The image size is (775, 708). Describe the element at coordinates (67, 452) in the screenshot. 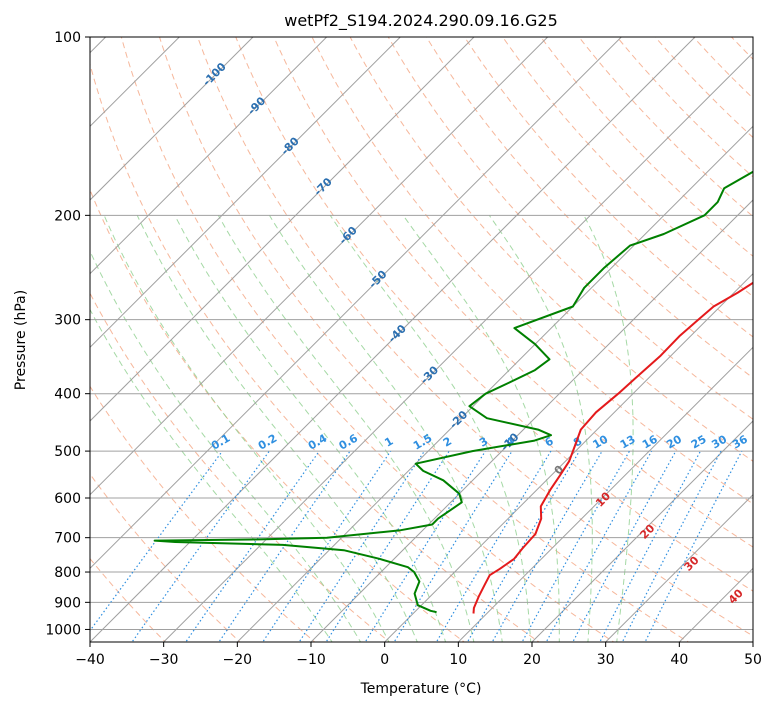

I see `y-tick-label: 500` at that location.